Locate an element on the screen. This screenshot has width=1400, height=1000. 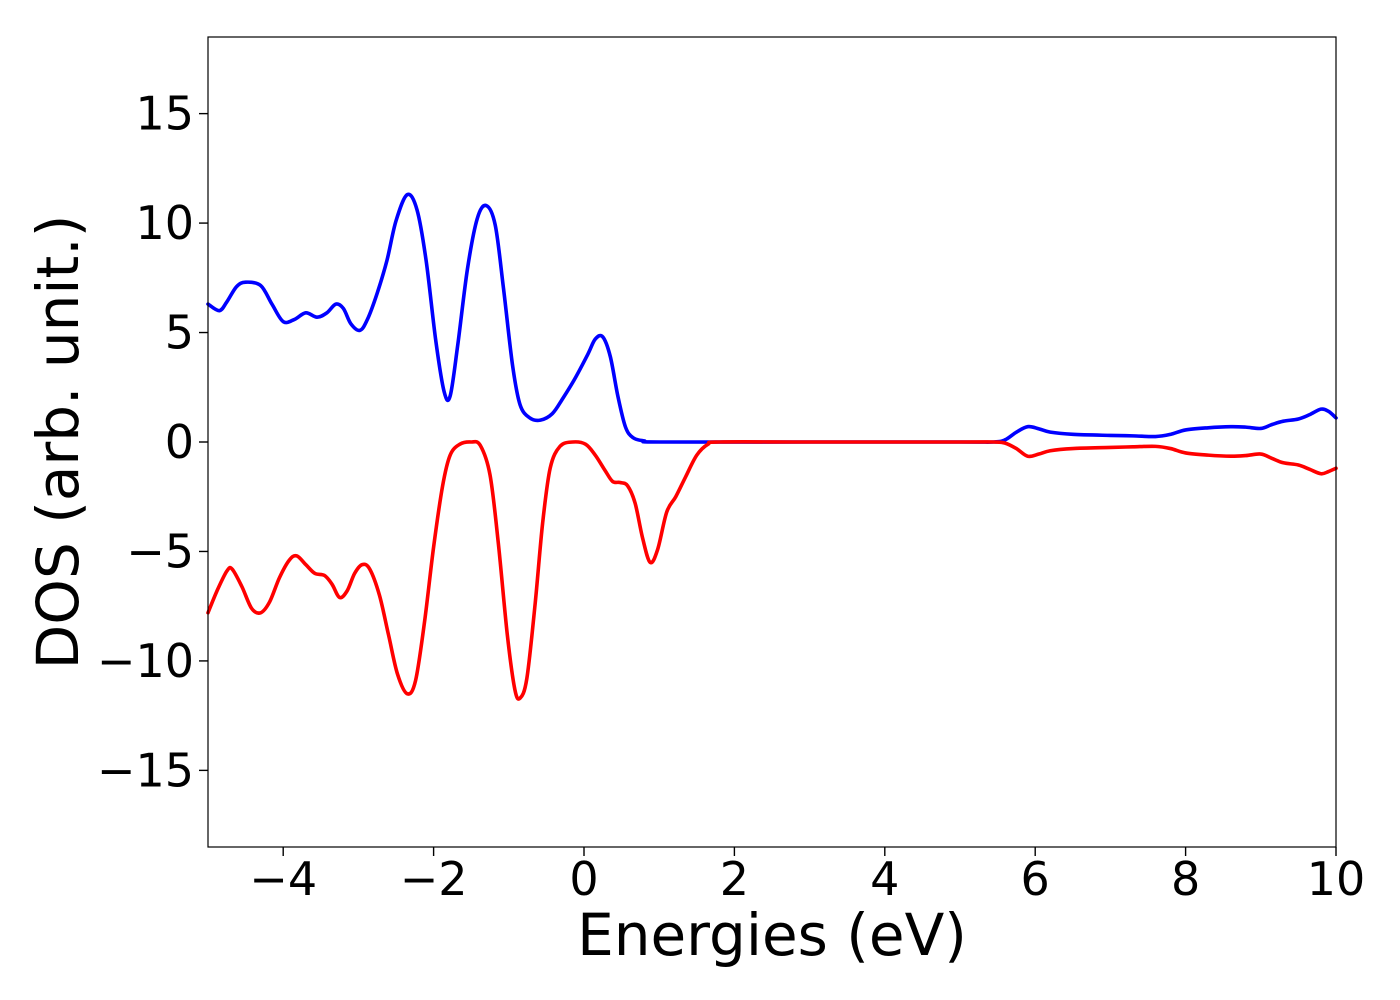
x-axis: −4 −2 0 2 4 6 8 10 is located at coordinates (807, 876).